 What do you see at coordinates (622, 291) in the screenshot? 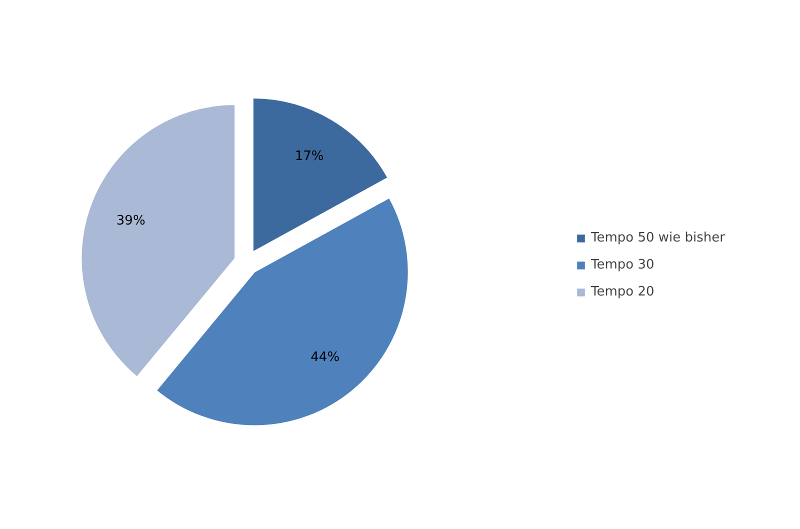
I see `legend-label: Tempo 20` at bounding box center [622, 291].